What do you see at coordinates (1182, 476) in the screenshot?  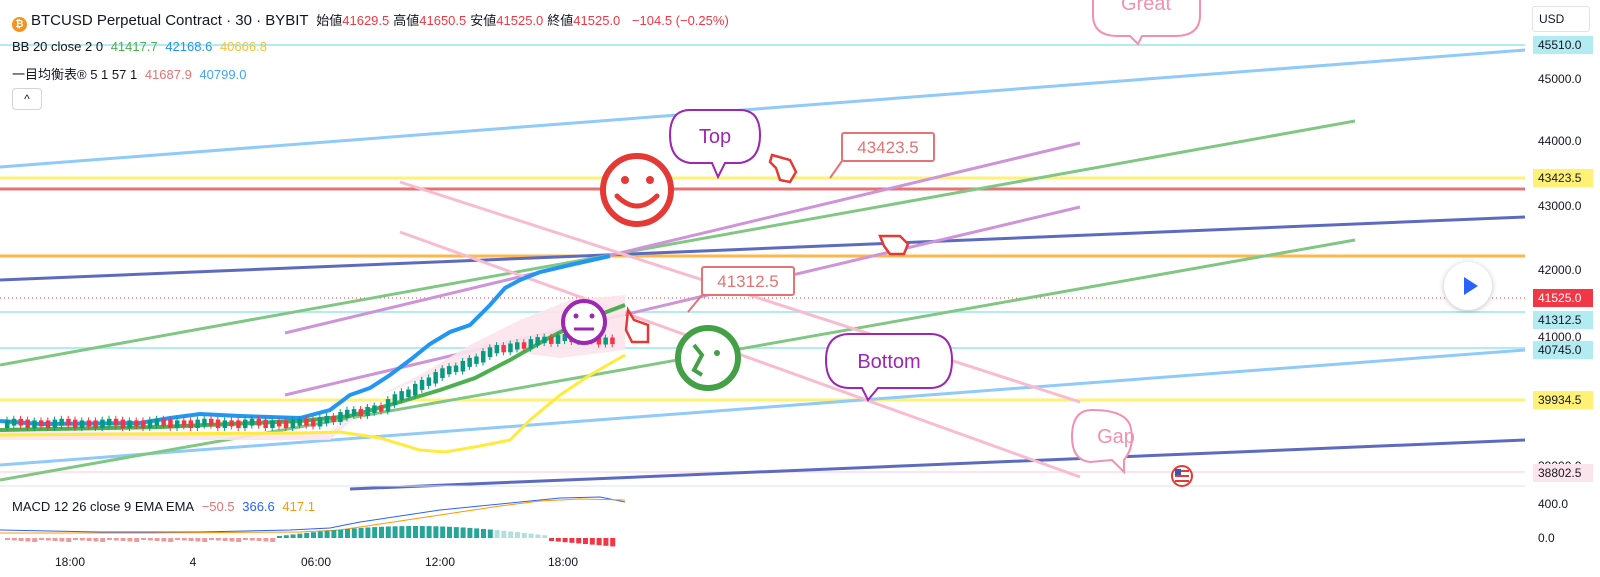 I see `us-flag-event-icon` at bounding box center [1182, 476].